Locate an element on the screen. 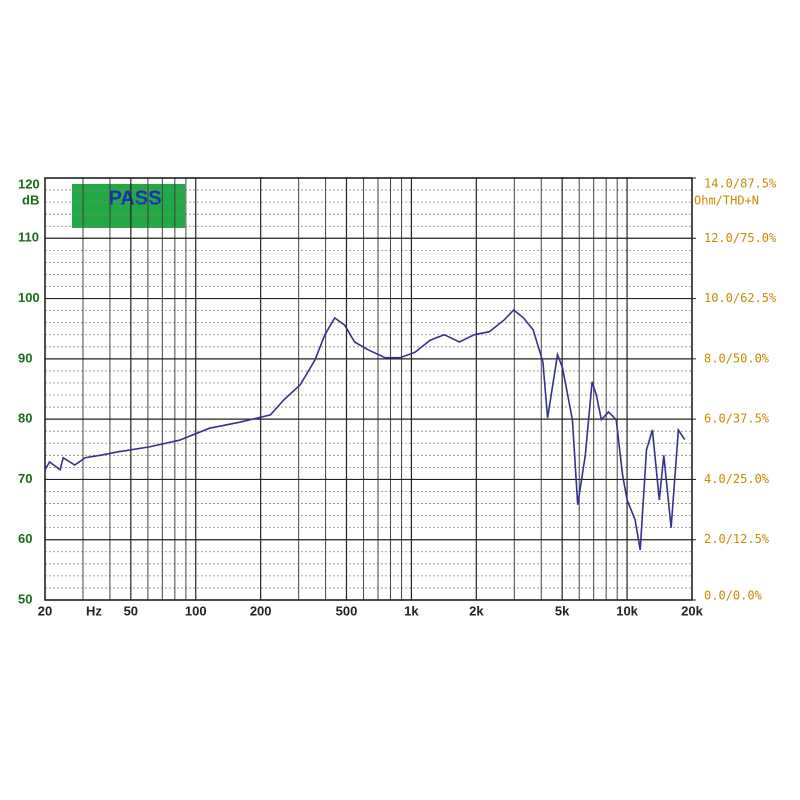  x-tick-label: 50 is located at coordinates (131, 610).